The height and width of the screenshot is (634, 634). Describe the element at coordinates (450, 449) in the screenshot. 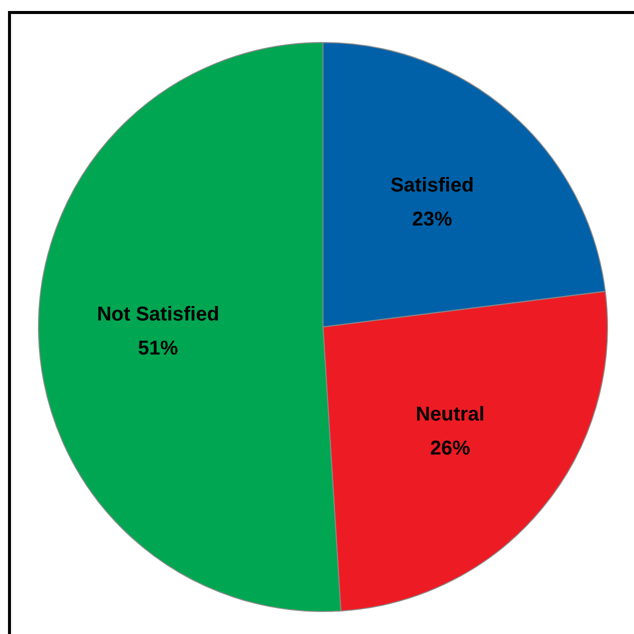

I see `data-label: 26%` at that location.